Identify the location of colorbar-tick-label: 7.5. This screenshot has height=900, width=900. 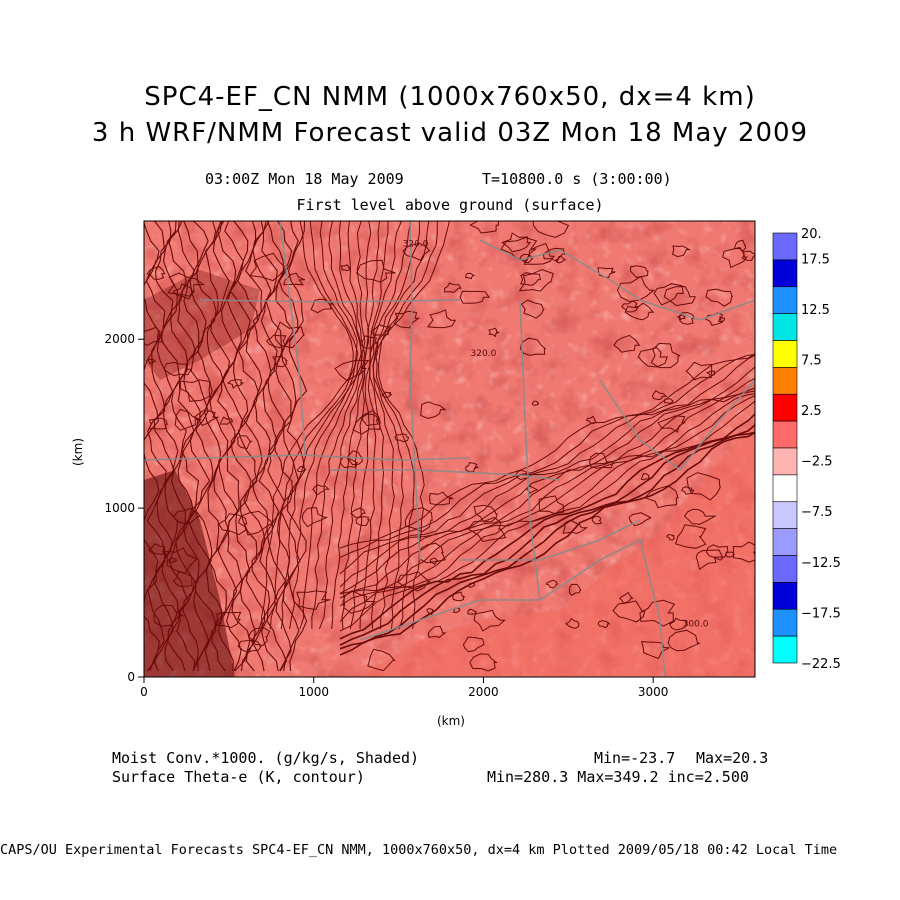
(811, 360).